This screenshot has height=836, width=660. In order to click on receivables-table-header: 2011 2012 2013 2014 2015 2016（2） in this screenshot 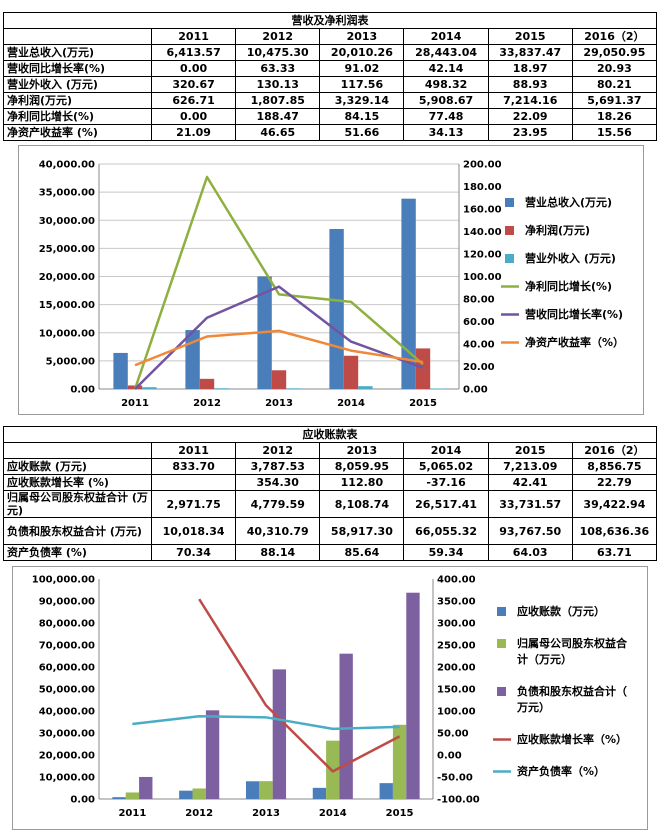, I will do `click(330, 450)`.